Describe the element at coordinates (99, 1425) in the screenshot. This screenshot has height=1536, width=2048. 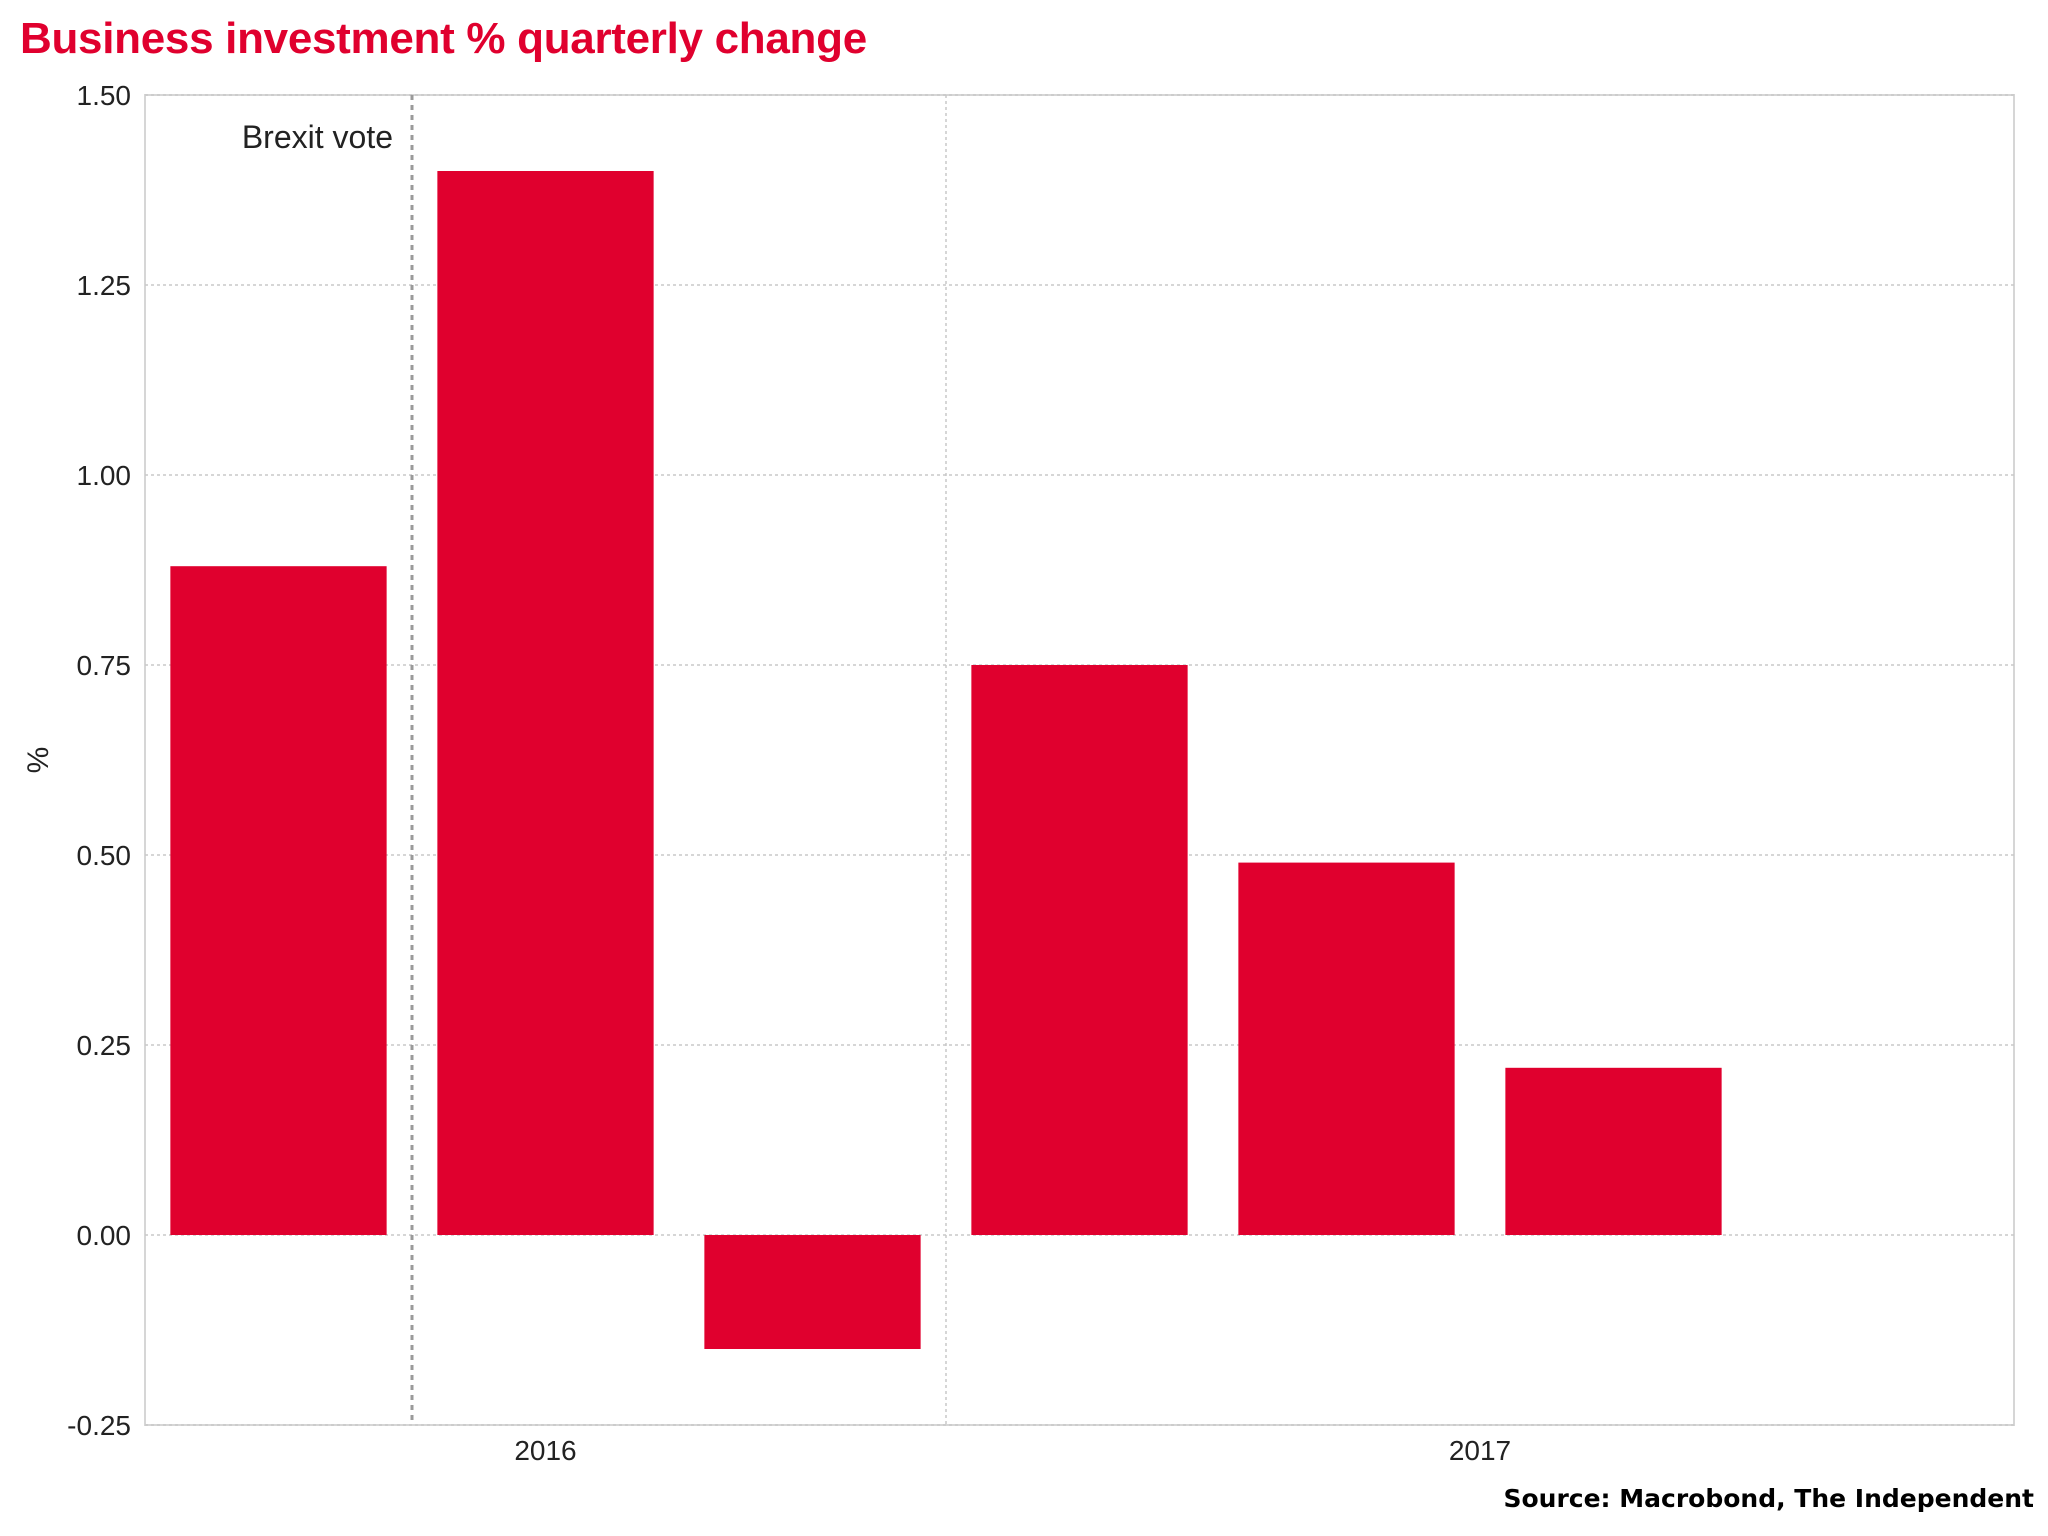
I see `y-tick-label: -0.25` at that location.